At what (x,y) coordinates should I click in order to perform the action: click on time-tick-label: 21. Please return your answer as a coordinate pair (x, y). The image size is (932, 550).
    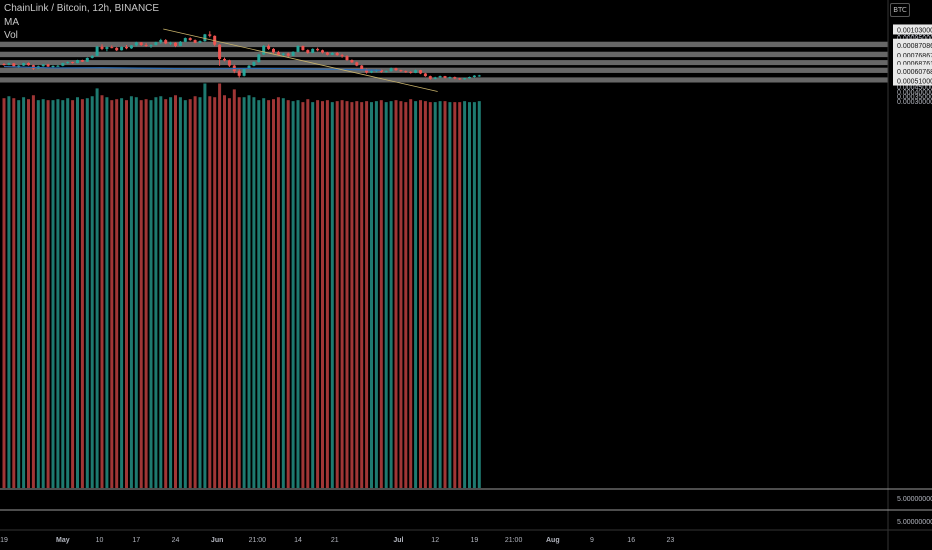
    Looking at the image, I should click on (335, 540).